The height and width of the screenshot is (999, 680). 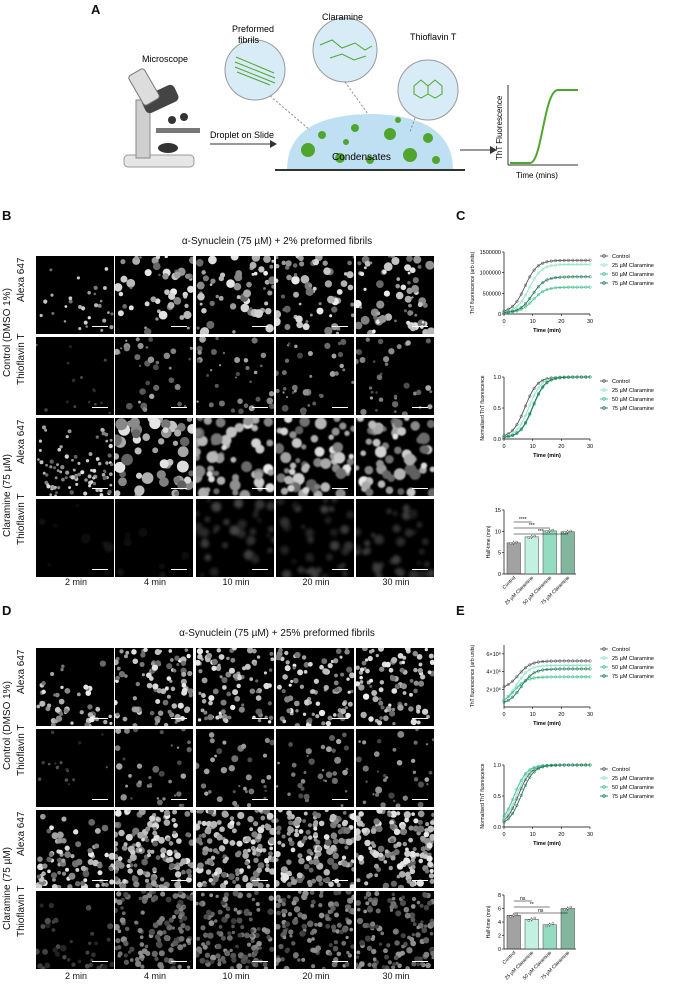 What do you see at coordinates (497, 766) in the screenshot?
I see `y-tick-label: 1.0` at bounding box center [497, 766].